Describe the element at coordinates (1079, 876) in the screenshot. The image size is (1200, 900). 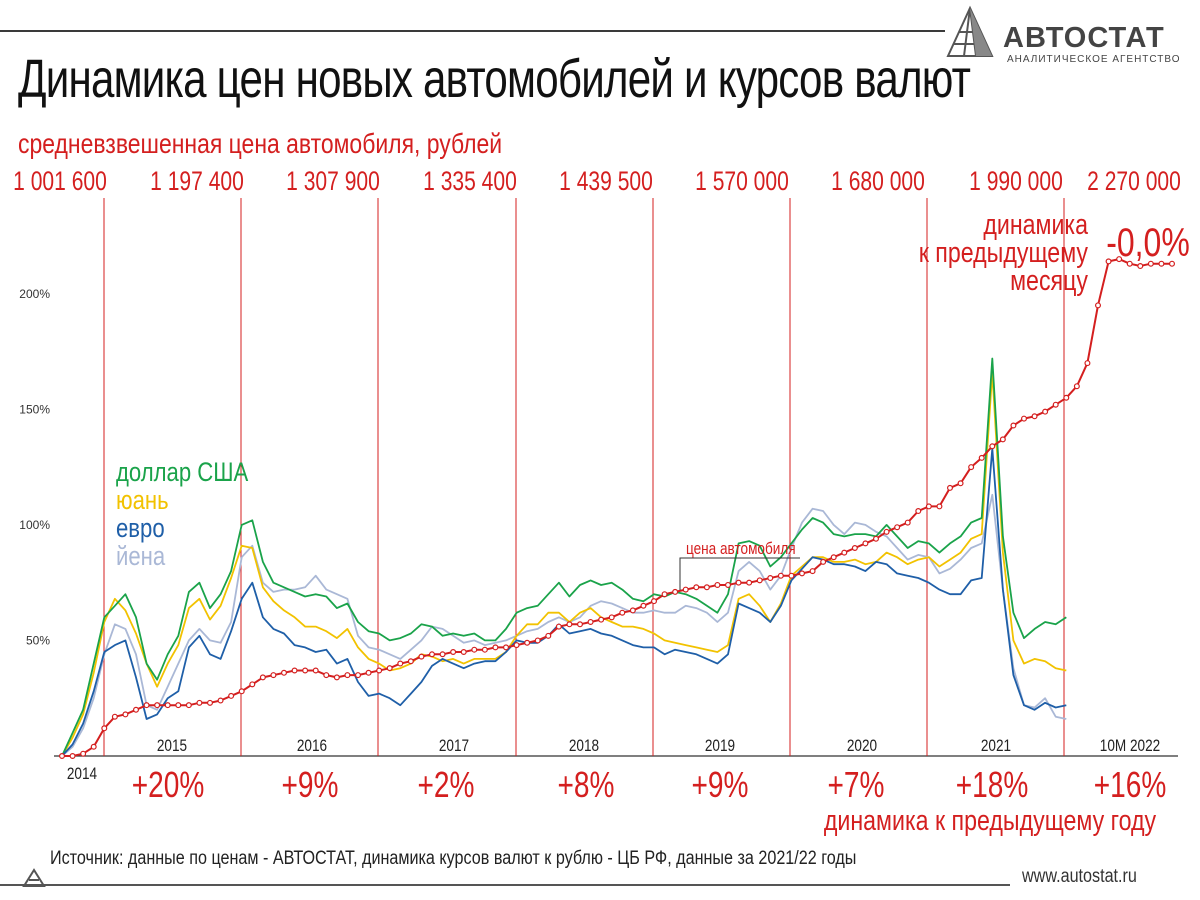
I see `site-url: www.autostat.ru` at that location.